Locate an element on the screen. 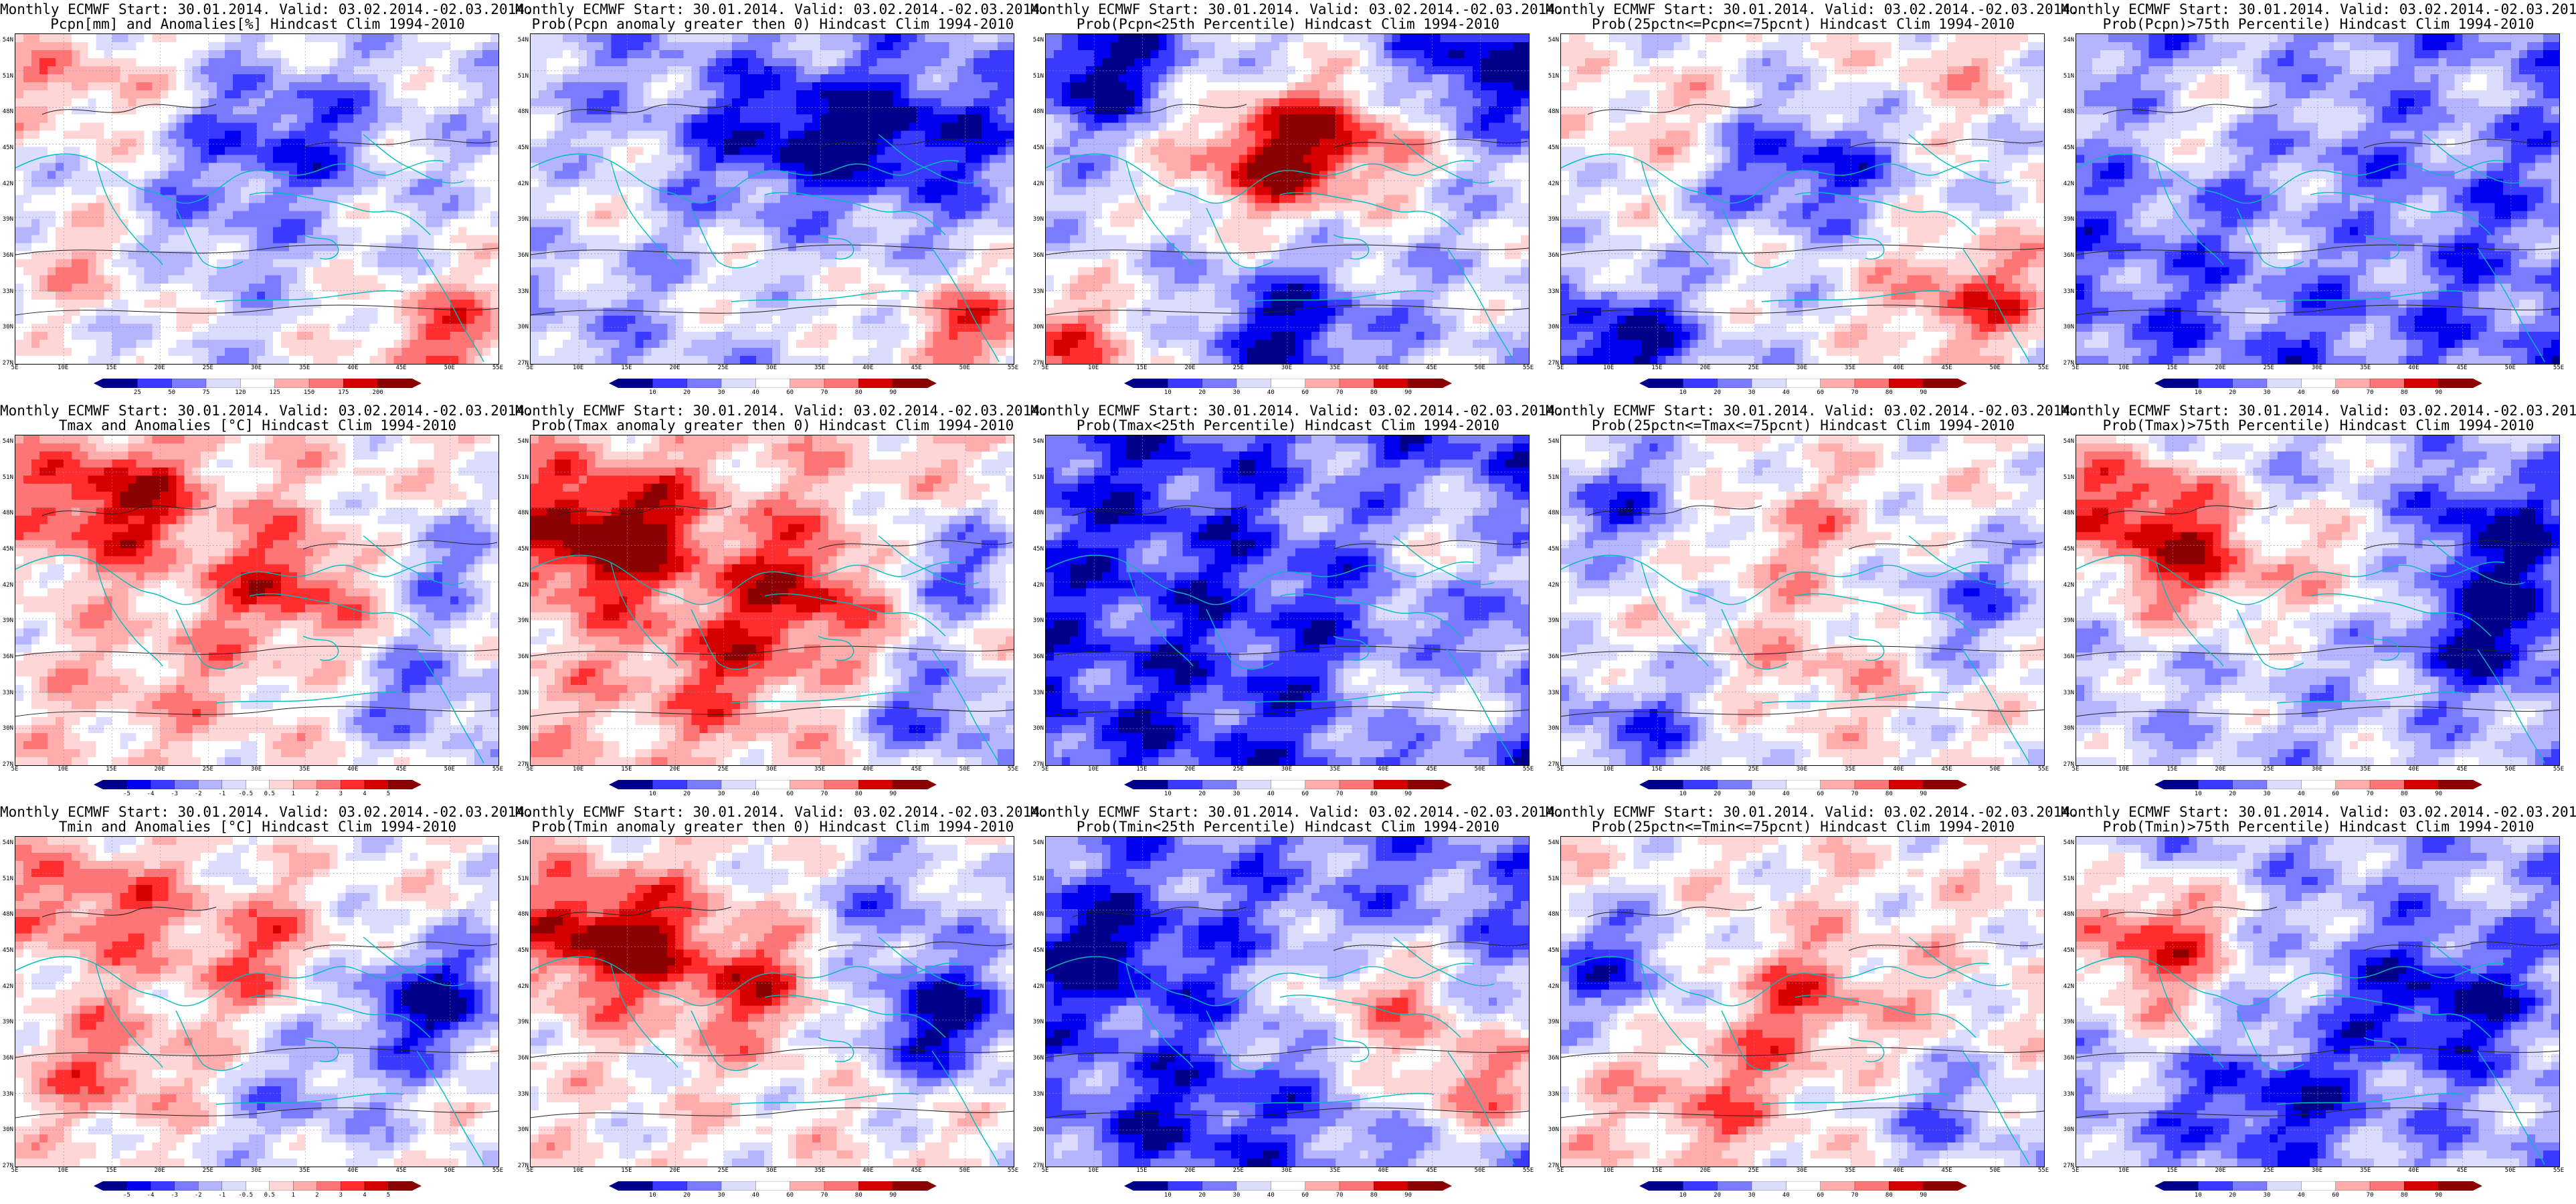 This screenshot has width=2576, height=1204. lon-label: 5E is located at coordinates (15, 769).